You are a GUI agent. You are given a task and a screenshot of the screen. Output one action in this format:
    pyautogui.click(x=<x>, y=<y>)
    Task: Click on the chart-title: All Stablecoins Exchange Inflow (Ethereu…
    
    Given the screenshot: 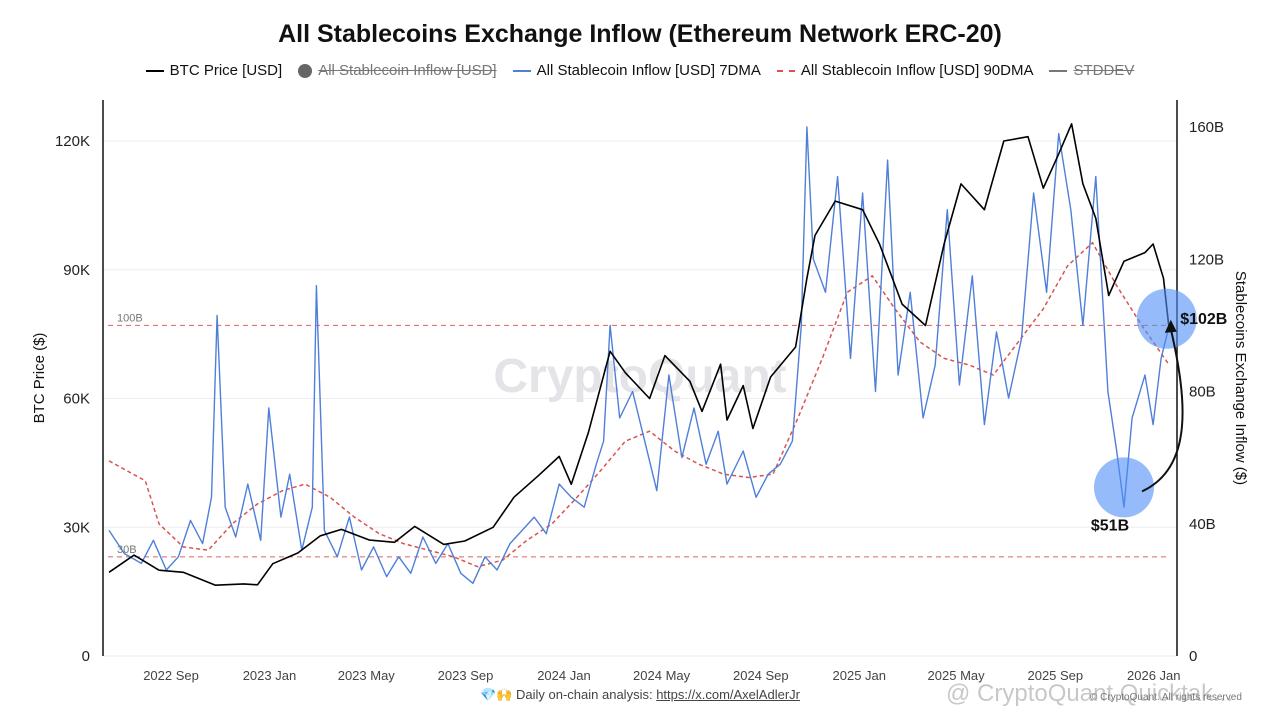 What is the action you would take?
    pyautogui.click(x=640, y=34)
    